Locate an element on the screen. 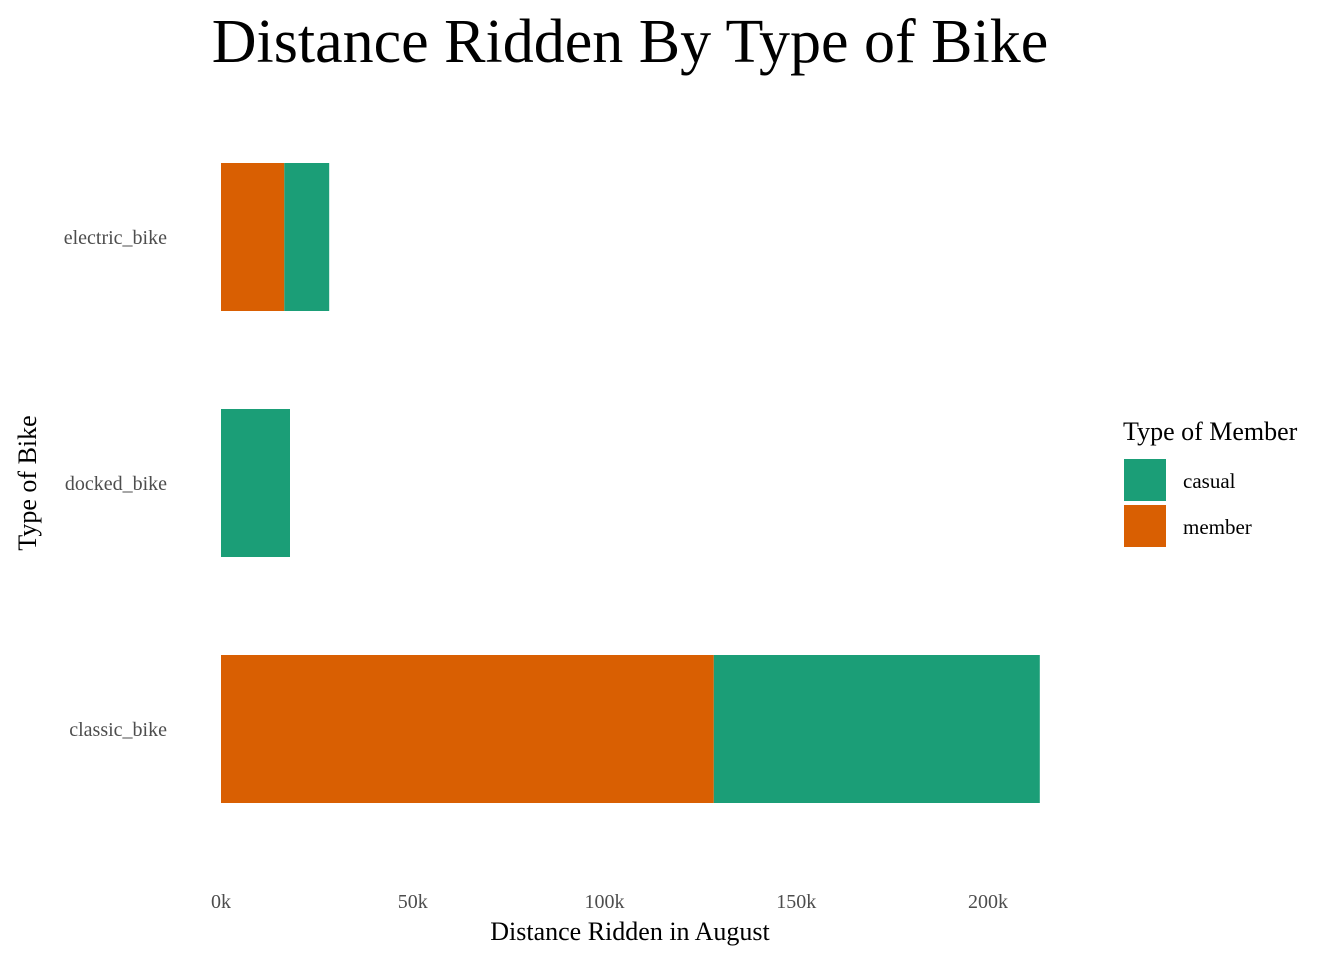 This screenshot has height=960, width=1344. legend: Type of Member casual member is located at coordinates (1210, 482).